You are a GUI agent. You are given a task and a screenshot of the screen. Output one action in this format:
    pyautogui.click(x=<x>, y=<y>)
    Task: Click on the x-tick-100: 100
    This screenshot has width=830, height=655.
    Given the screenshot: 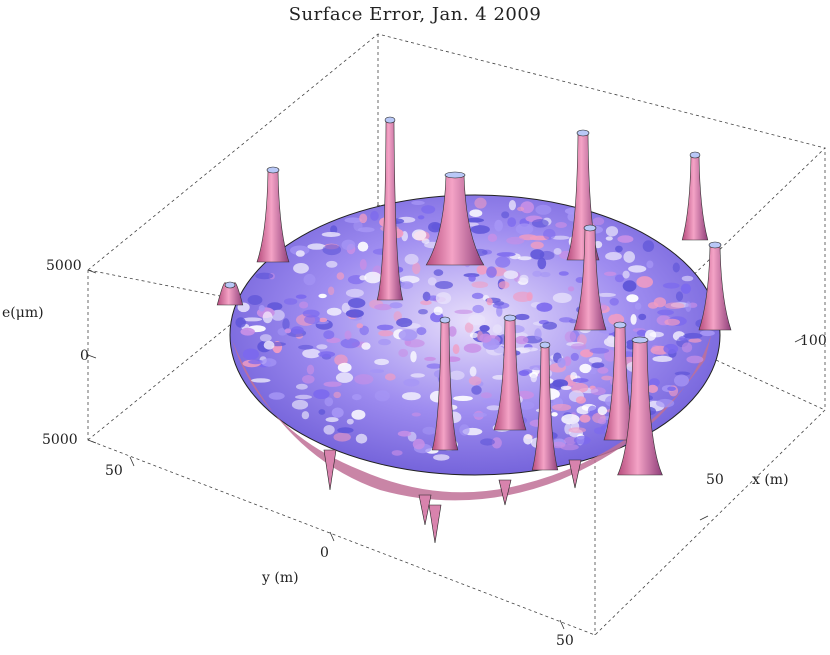 What is the action you would take?
    pyautogui.click(x=813, y=341)
    